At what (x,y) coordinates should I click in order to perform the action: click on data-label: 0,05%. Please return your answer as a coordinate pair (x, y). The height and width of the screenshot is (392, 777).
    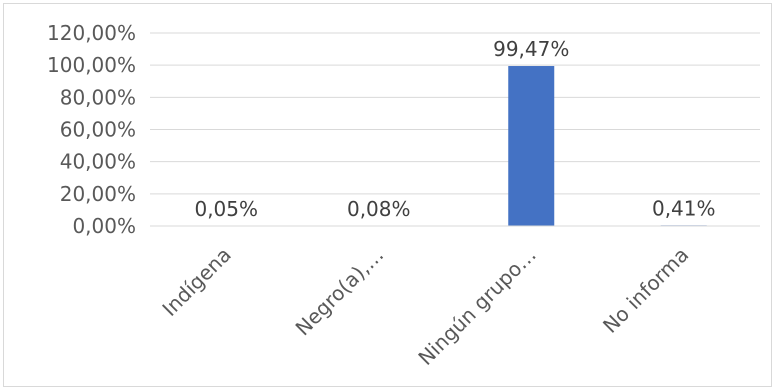
    Looking at the image, I should click on (226, 209).